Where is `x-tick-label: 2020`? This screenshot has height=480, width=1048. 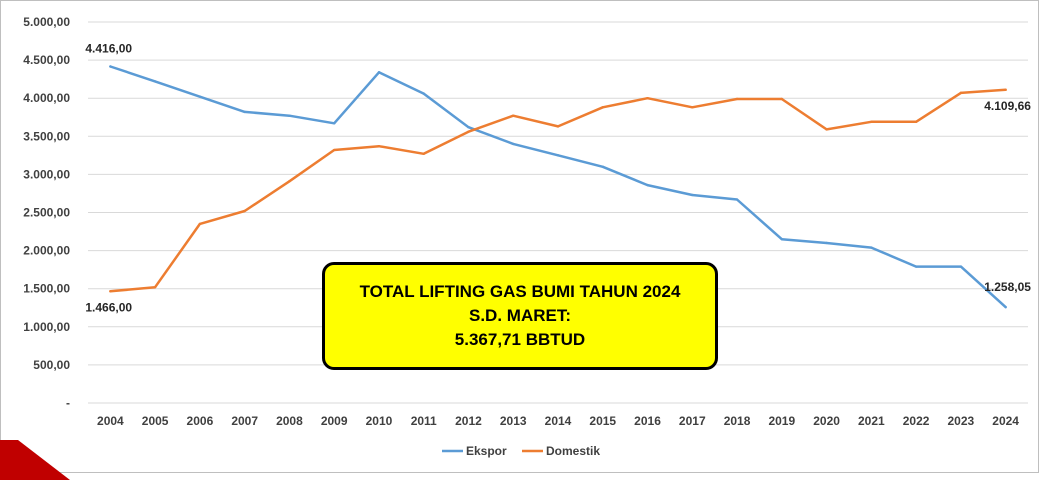 x-tick-label: 2020 is located at coordinates (826, 421).